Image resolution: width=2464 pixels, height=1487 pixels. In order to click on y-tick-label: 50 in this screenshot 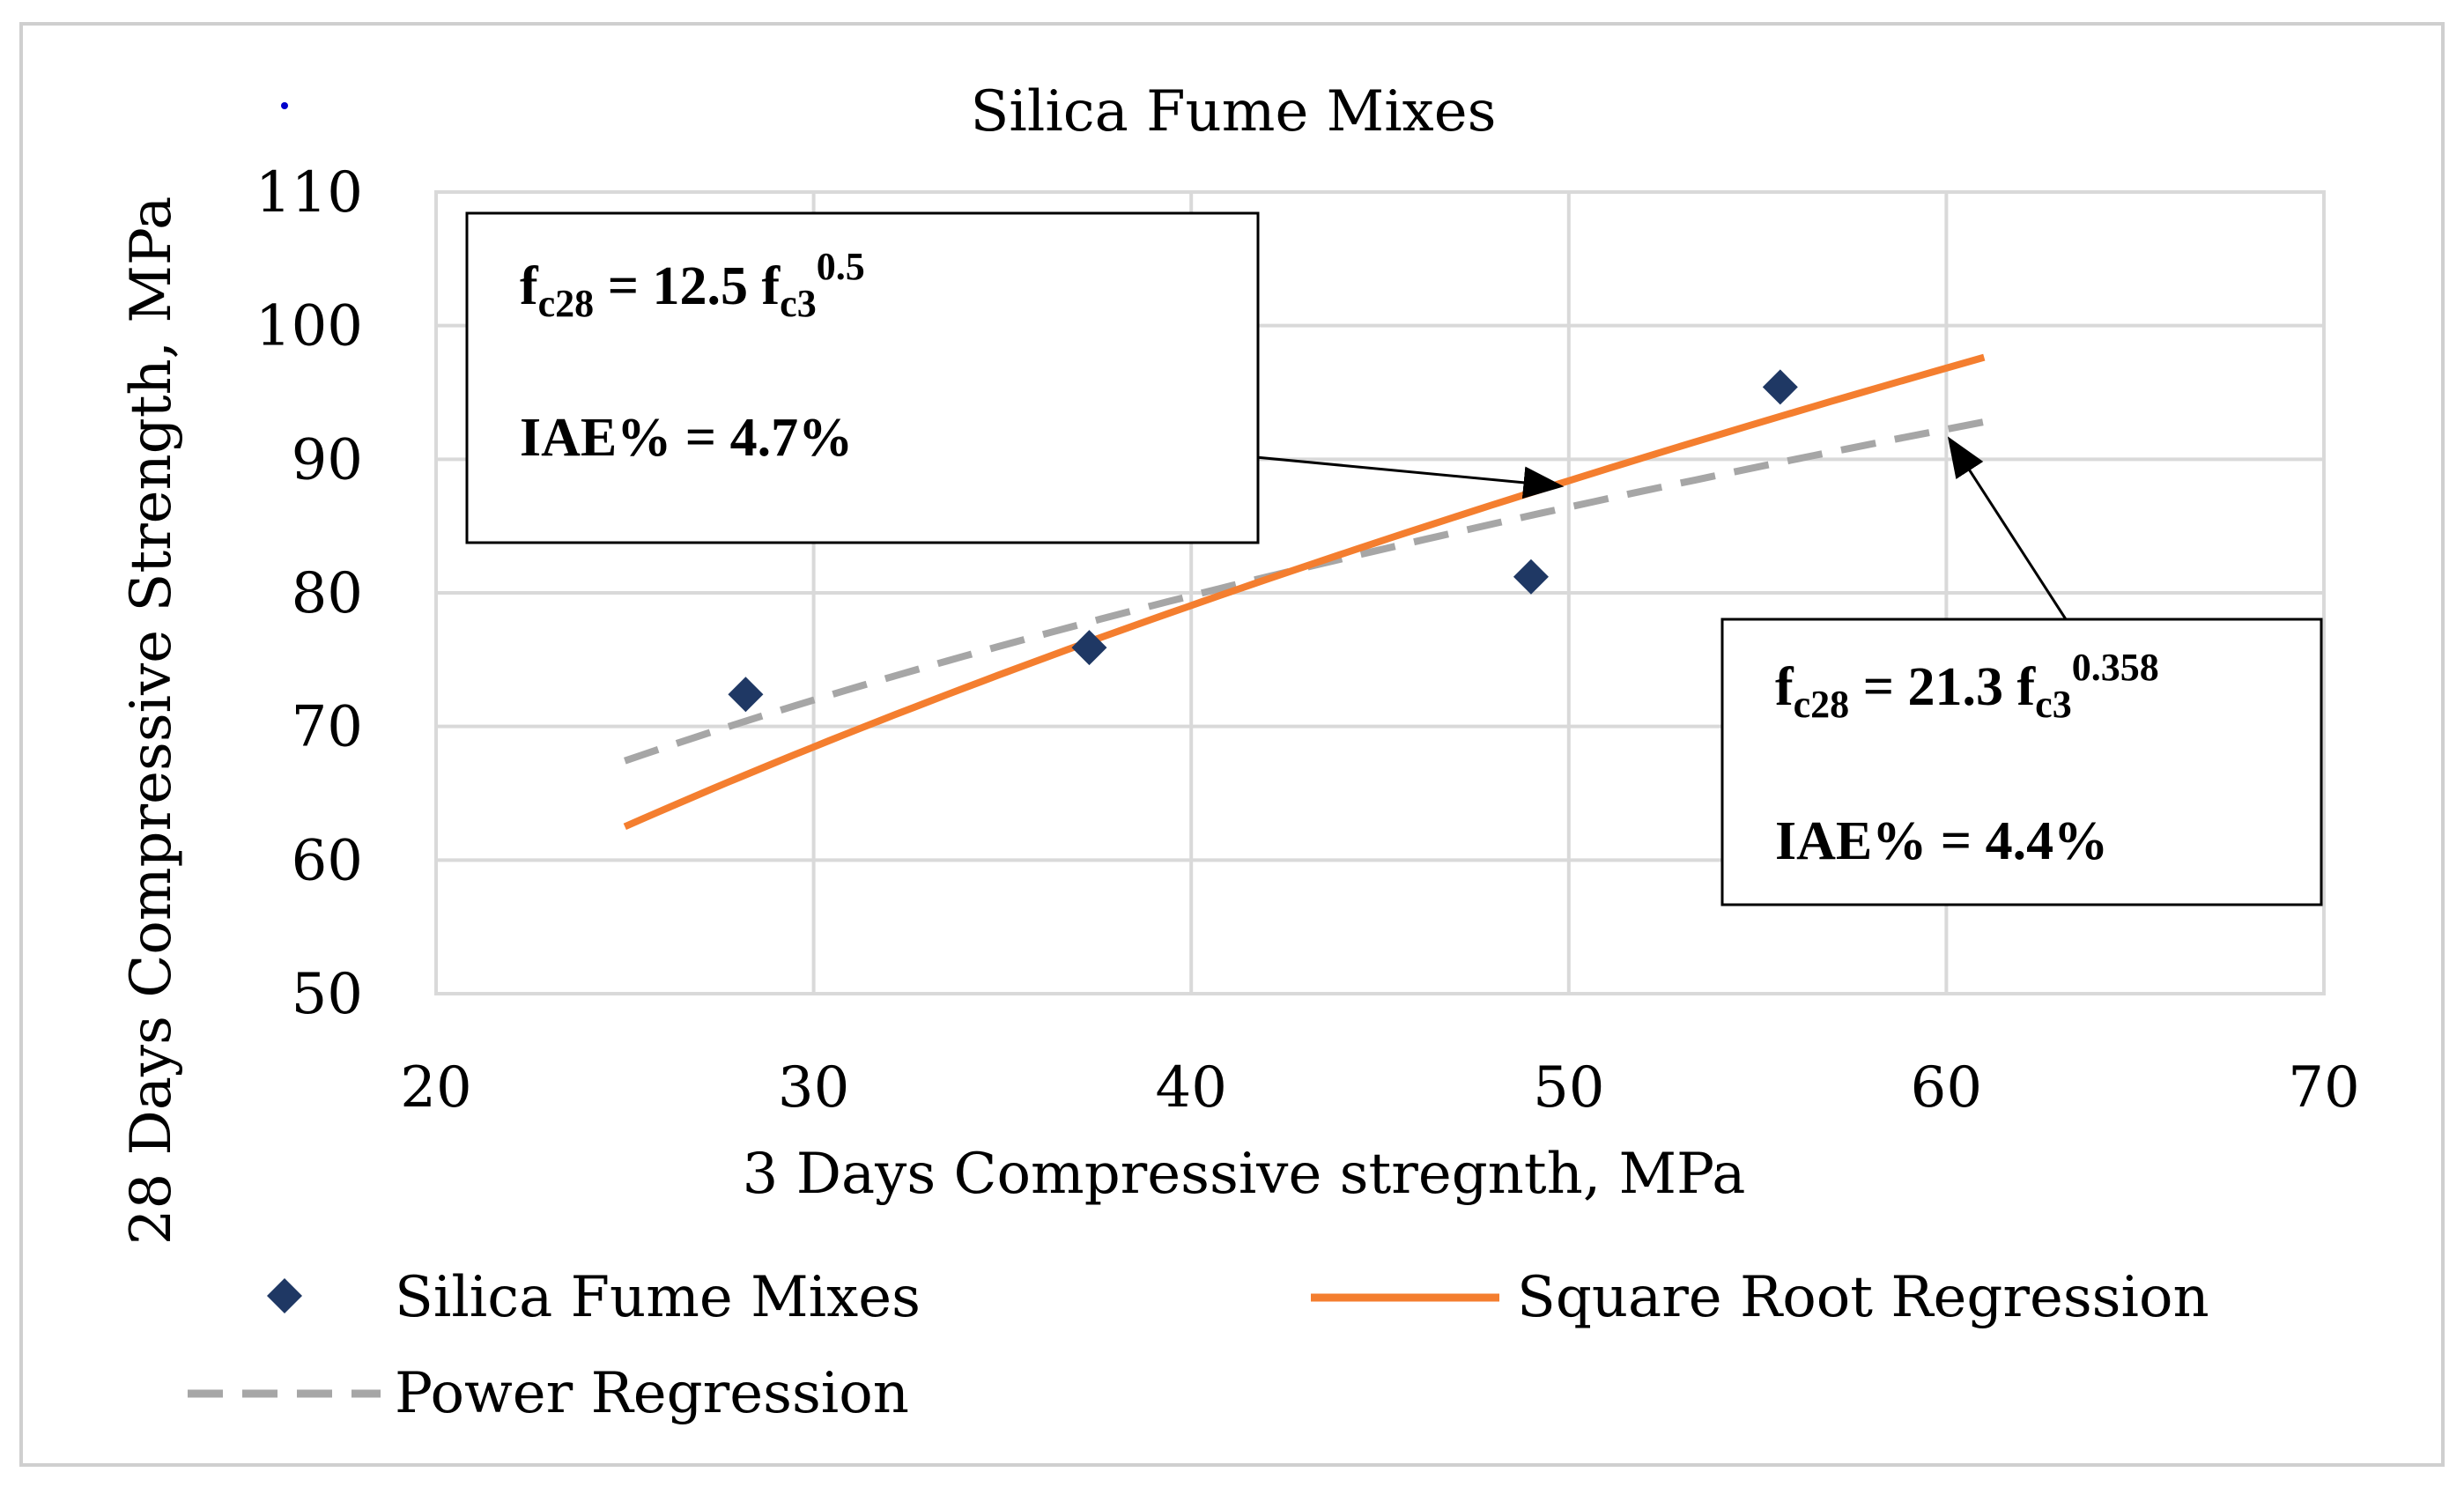, I will do `click(328, 994)`.